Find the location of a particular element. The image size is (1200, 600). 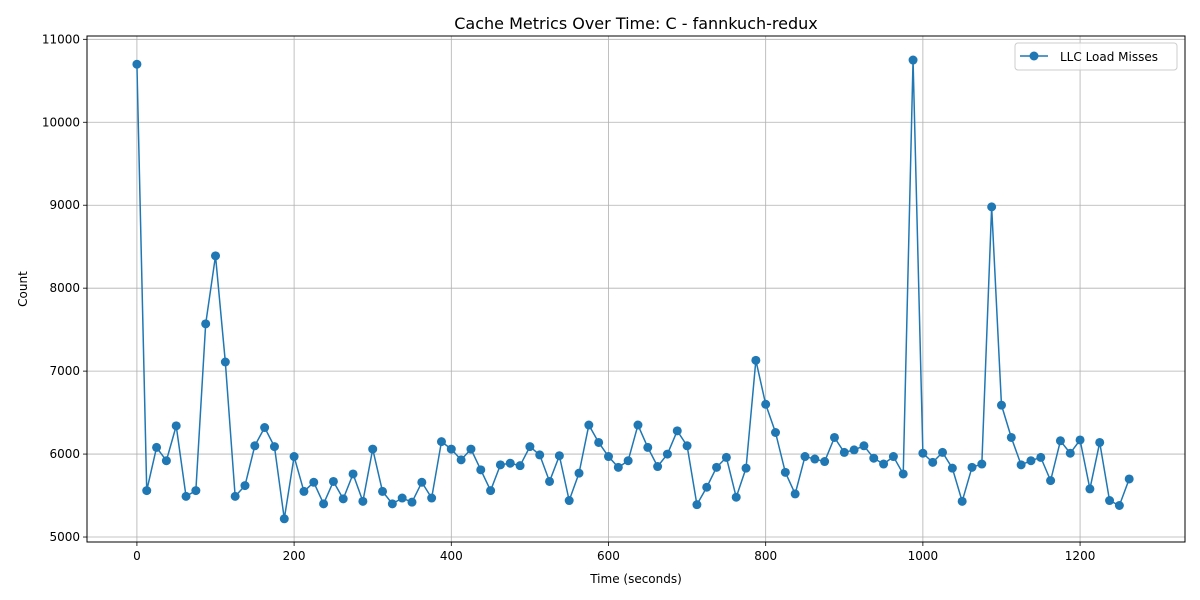

x-axis-label: Time (seconds) is located at coordinates (635, 579).